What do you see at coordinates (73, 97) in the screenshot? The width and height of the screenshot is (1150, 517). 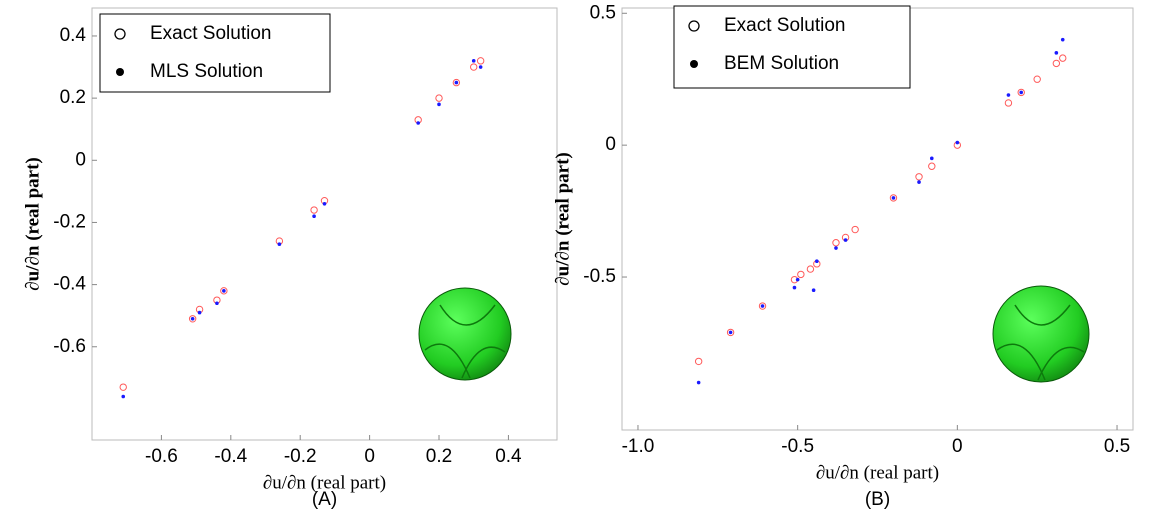 I see `y-tick-label: 0.2` at bounding box center [73, 97].